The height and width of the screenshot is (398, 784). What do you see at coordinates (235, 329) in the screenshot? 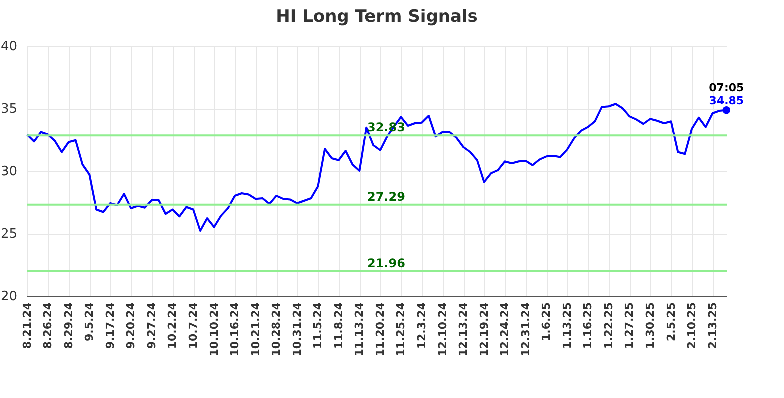
I see `x-tick-label: 10.16.24` at bounding box center [235, 329].